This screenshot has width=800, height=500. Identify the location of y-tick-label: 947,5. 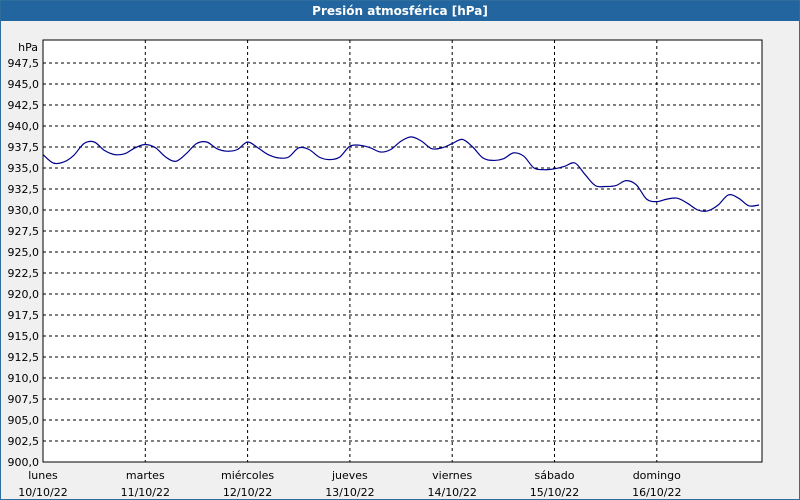
(24, 63).